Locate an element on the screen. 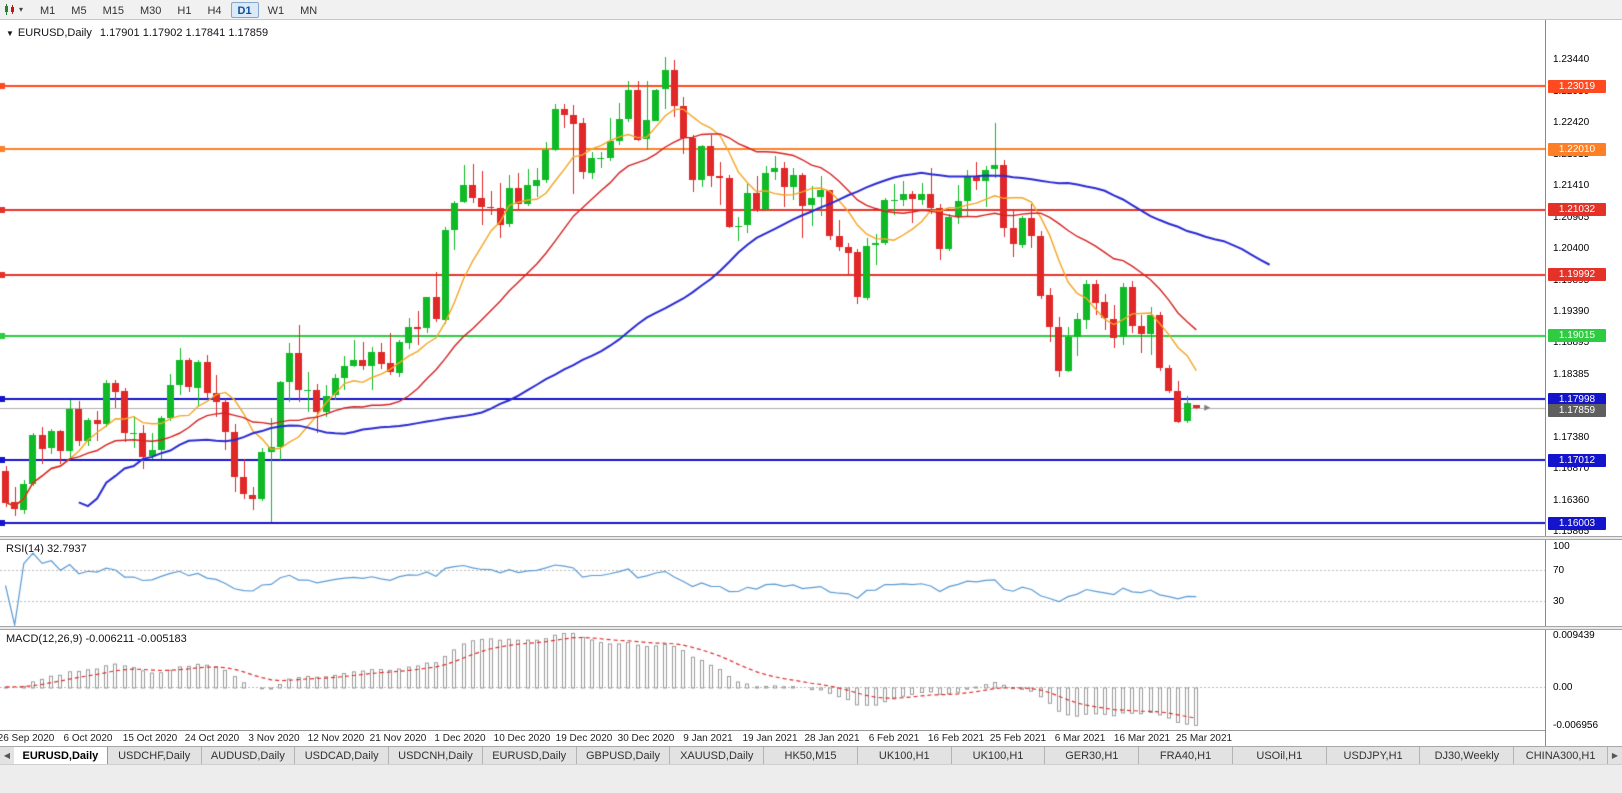 Image resolution: width=1622 pixels, height=793 pixels. tab-scroll-right-button: ▶ is located at coordinates (1615, 755).